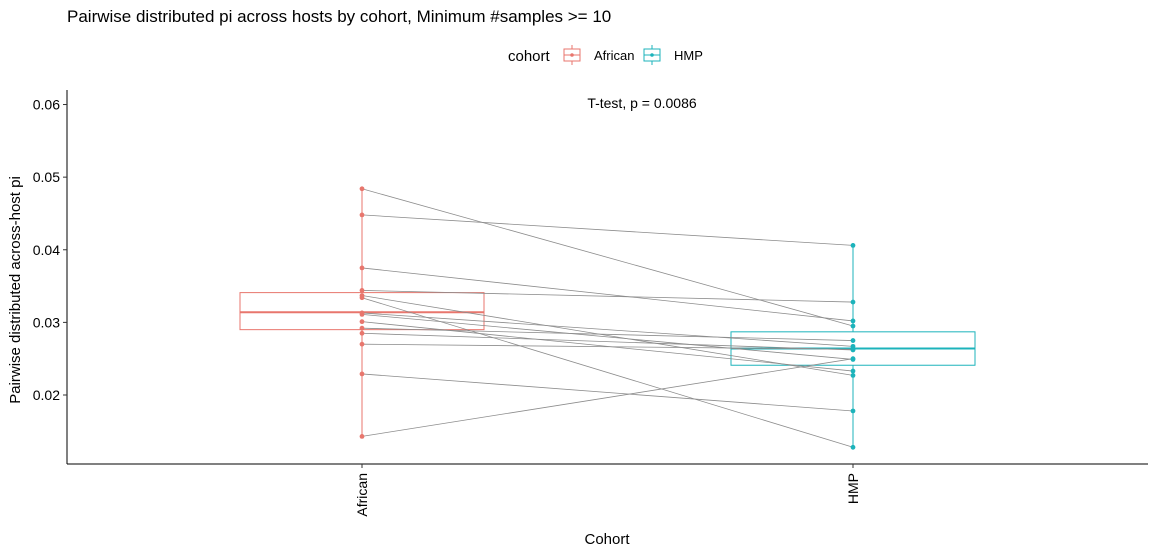 The height and width of the screenshot is (554, 1157). I want to click on y-tick-label: 0.02, so click(46, 395).